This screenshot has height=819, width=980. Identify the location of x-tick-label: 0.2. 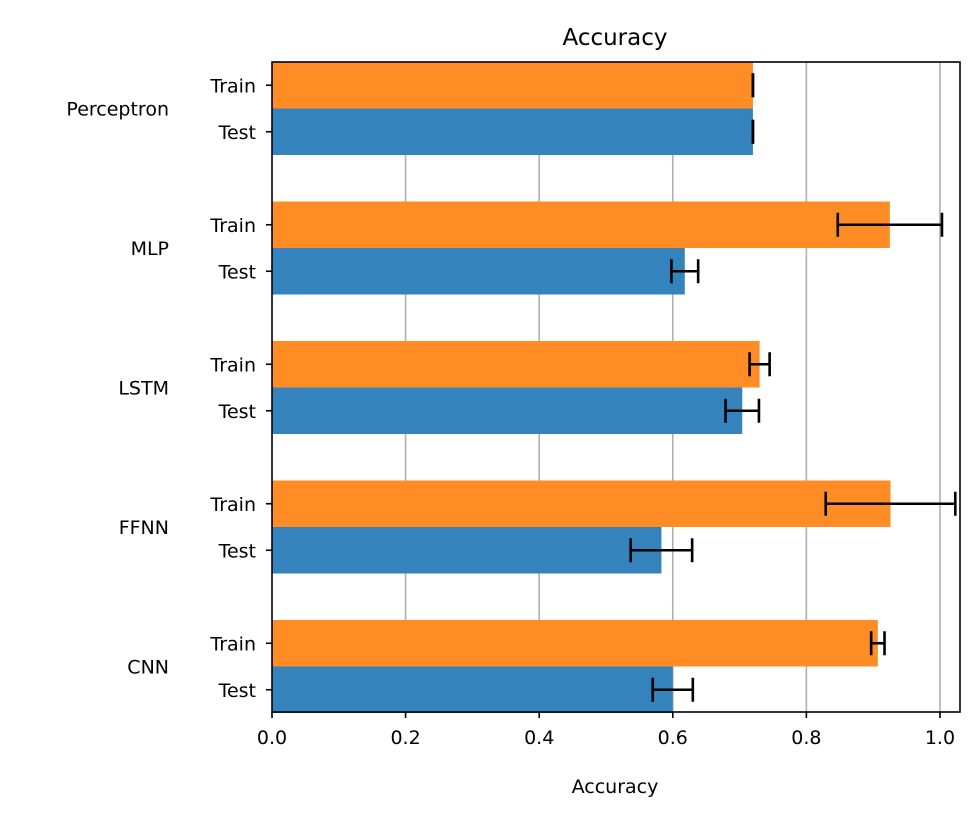
(405, 738).